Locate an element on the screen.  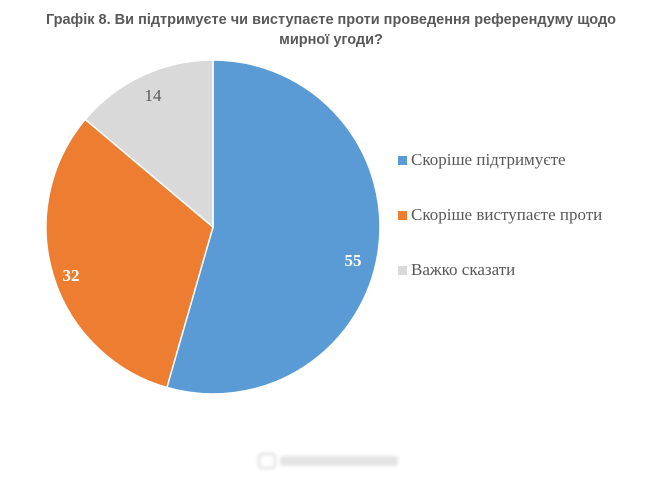
legend-swatch-undecided is located at coordinates (402, 270).